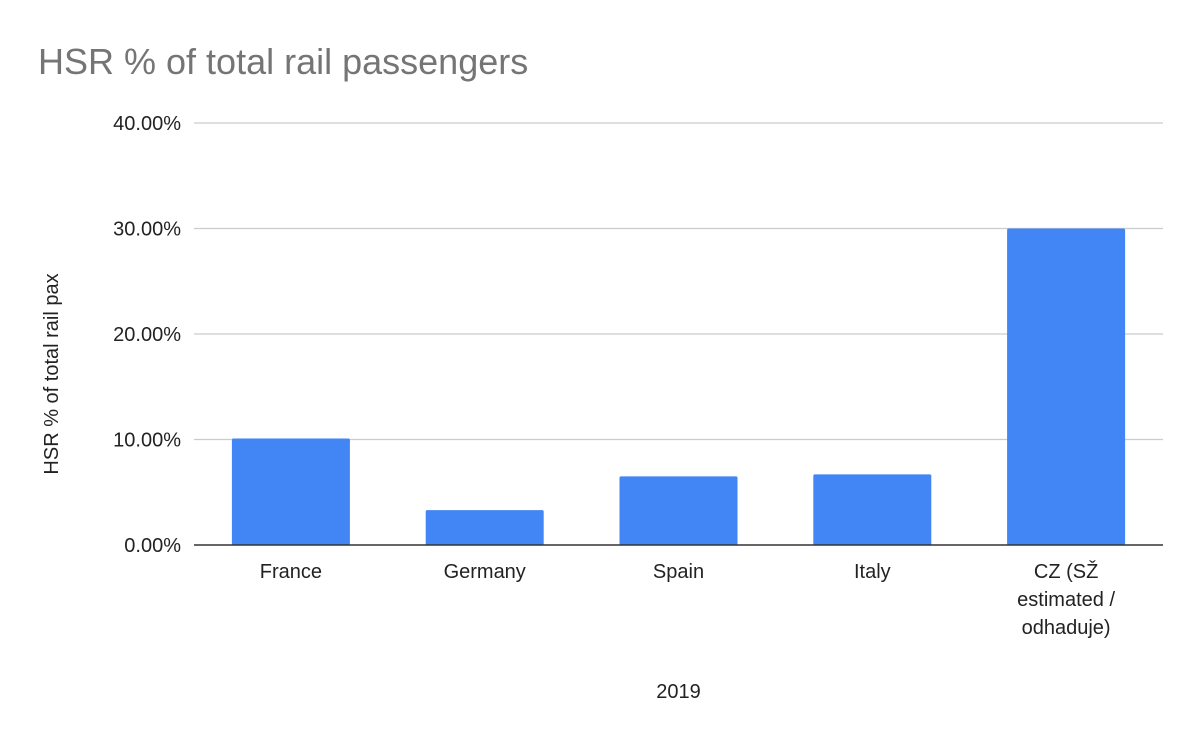 The width and height of the screenshot is (1200, 747). I want to click on x-tick-label: Germany, so click(485, 572).